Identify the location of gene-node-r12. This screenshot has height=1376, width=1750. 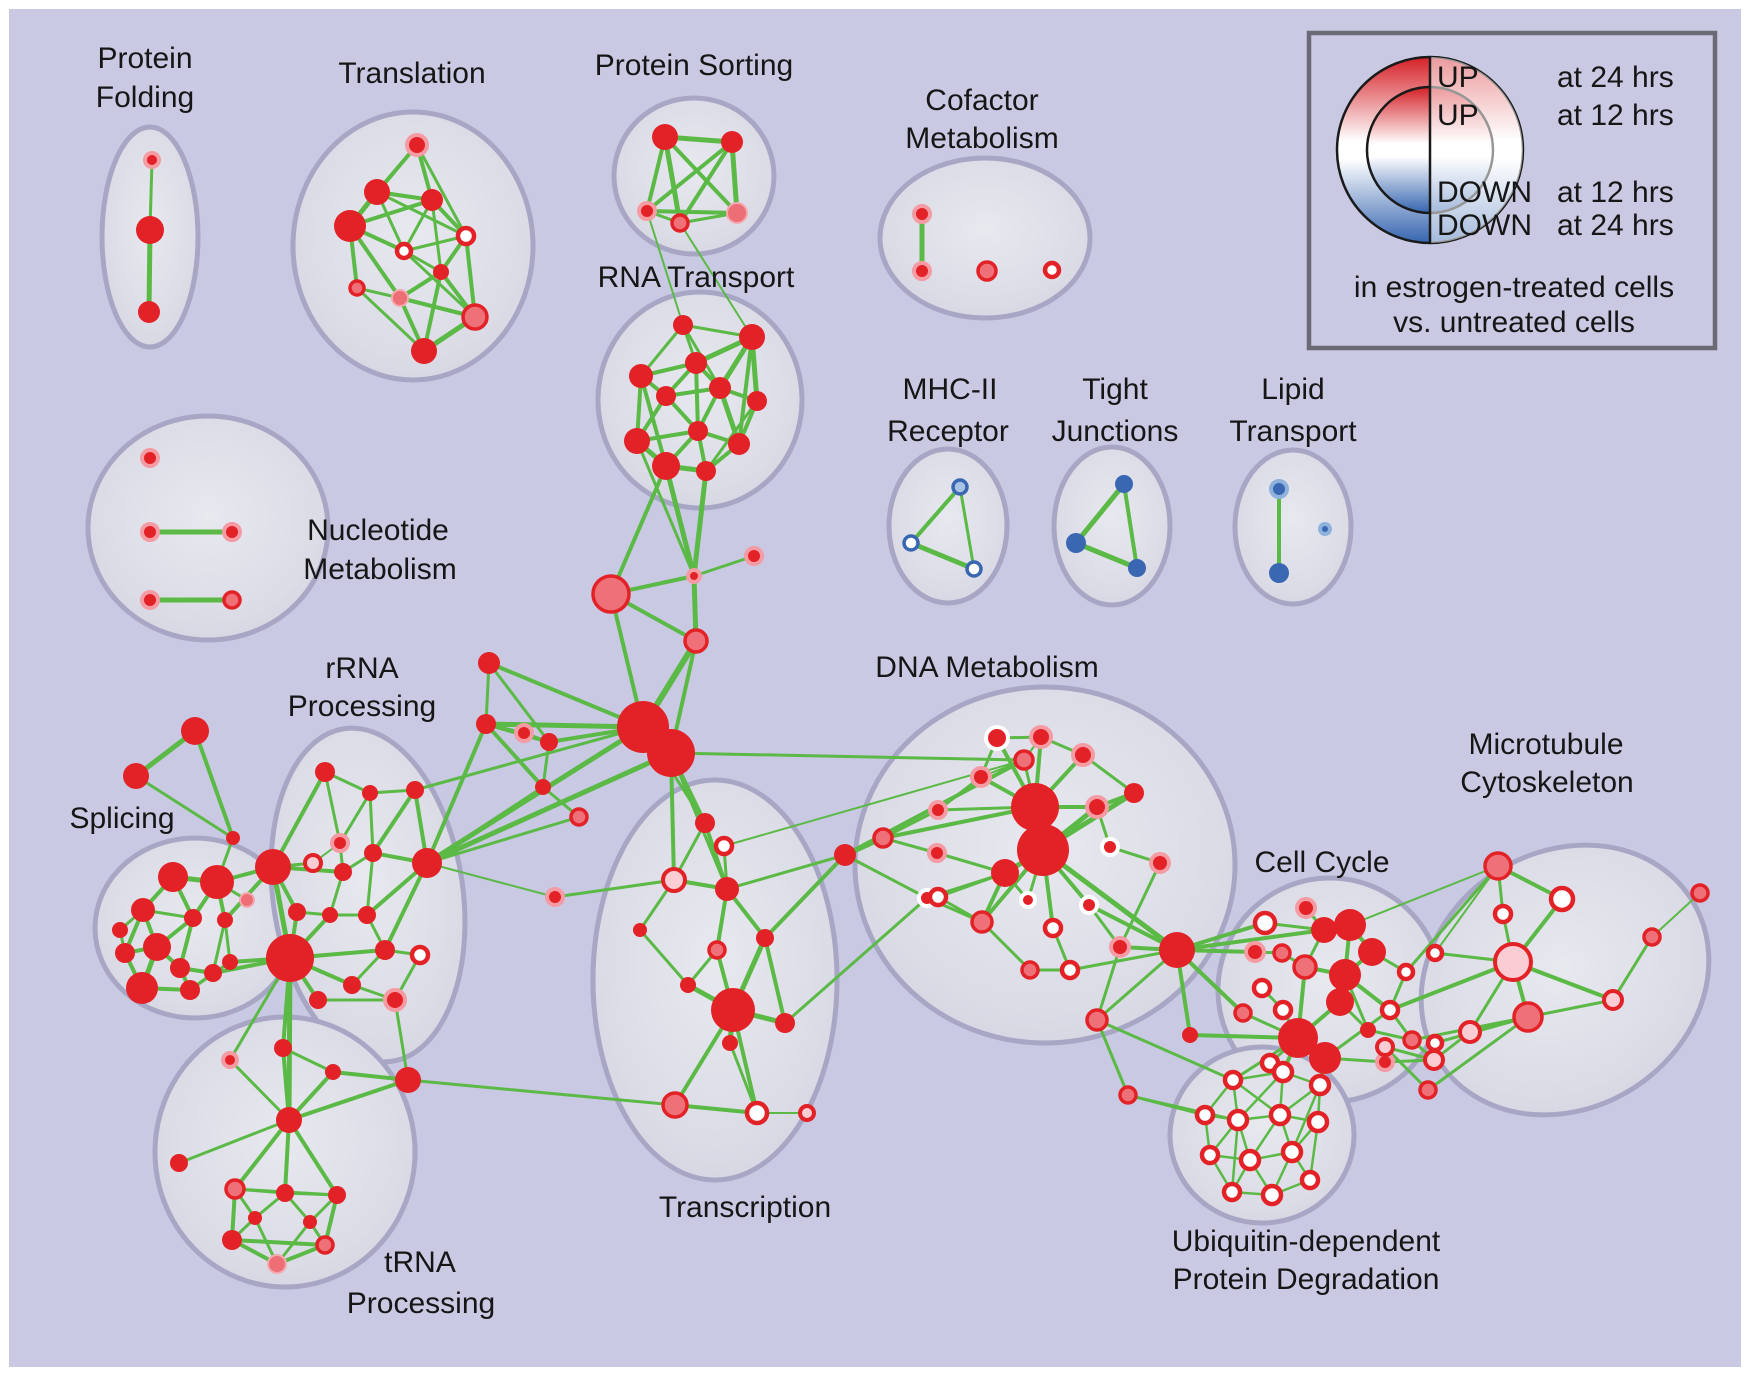
(290, 958).